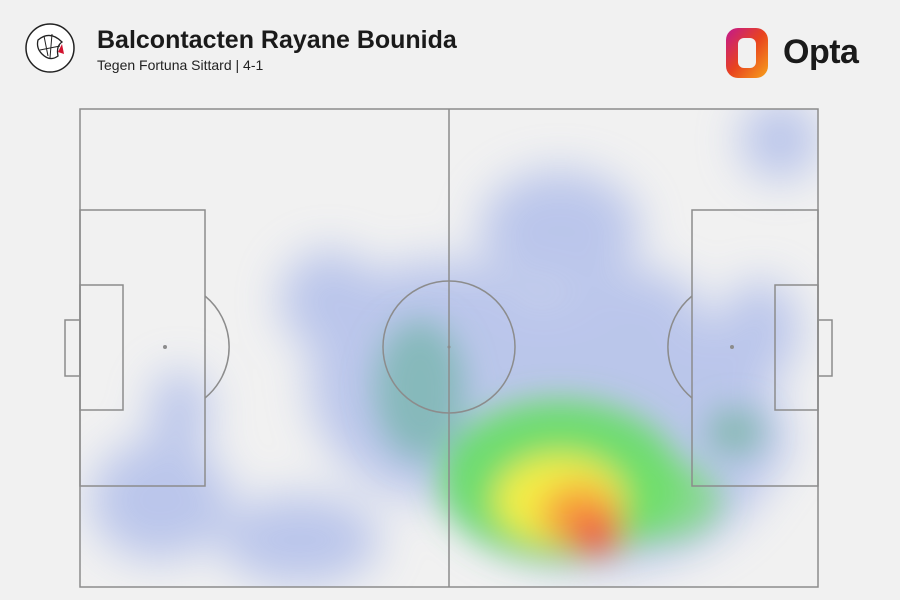  What do you see at coordinates (50, 48) in the screenshot?
I see `club-badge` at bounding box center [50, 48].